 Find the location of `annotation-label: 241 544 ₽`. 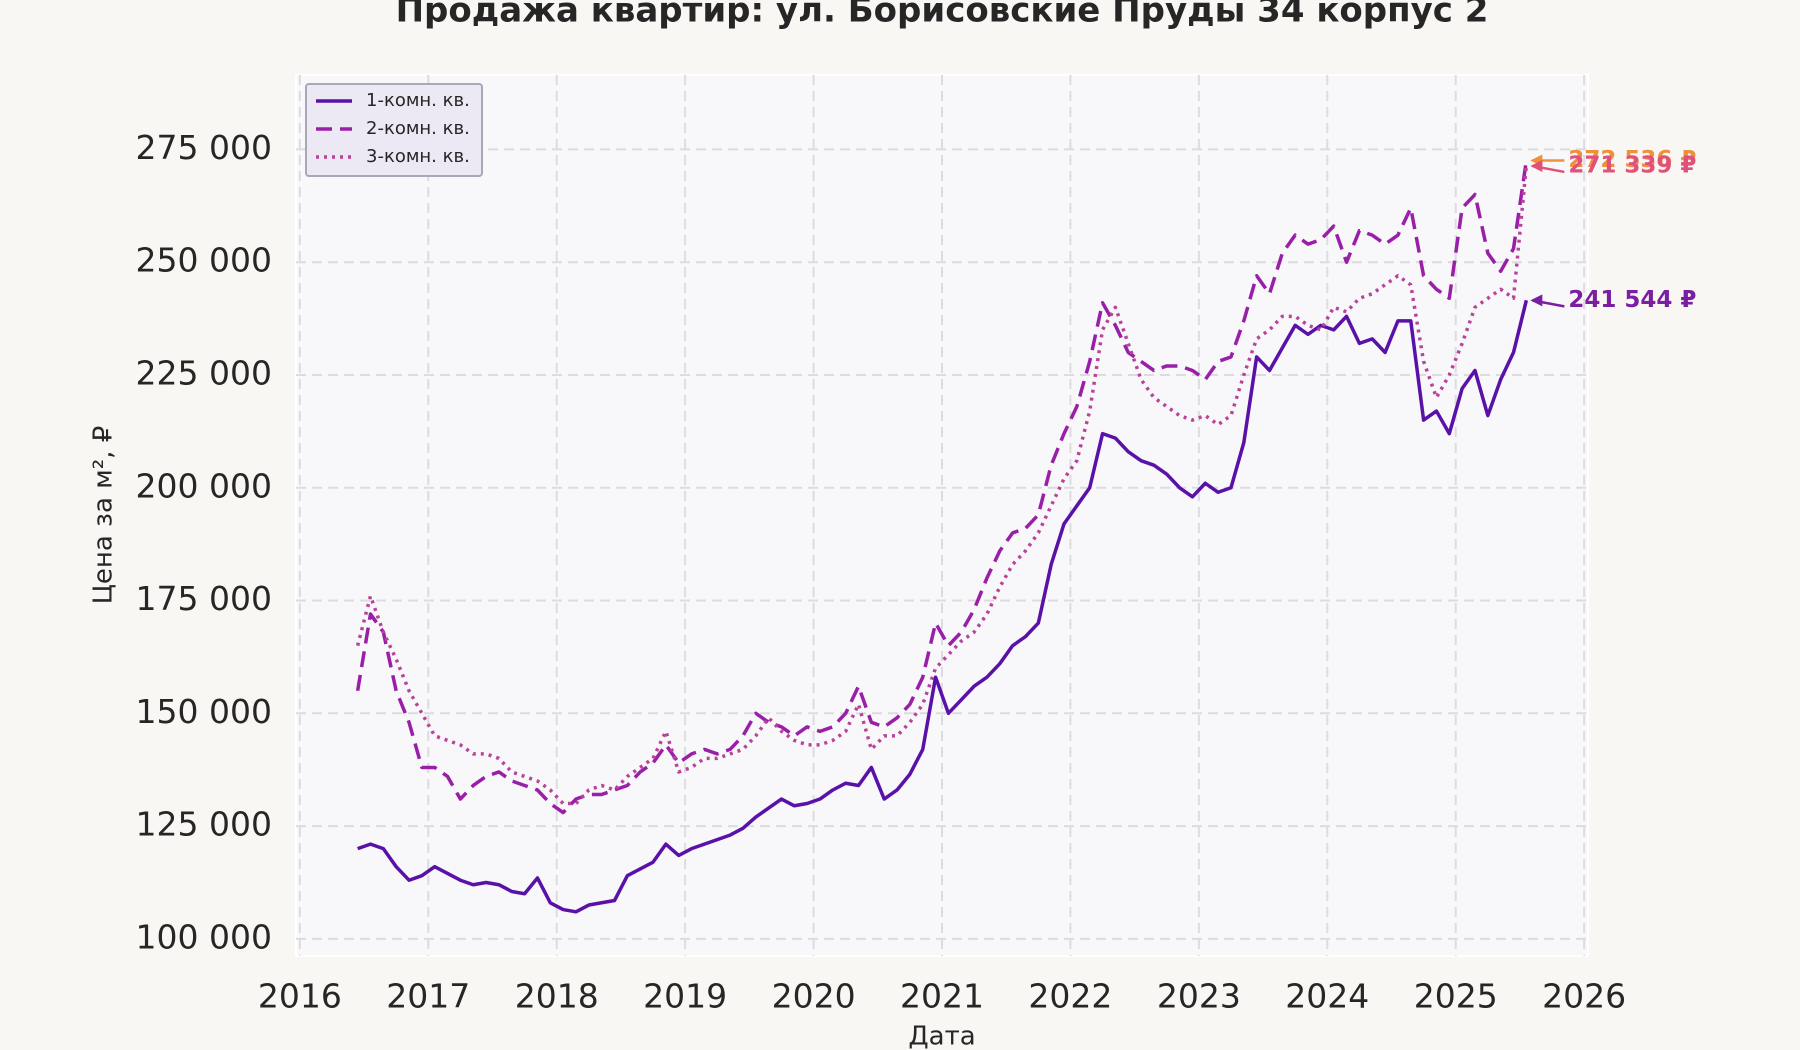

annotation-label: 241 544 ₽ is located at coordinates (1632, 300).